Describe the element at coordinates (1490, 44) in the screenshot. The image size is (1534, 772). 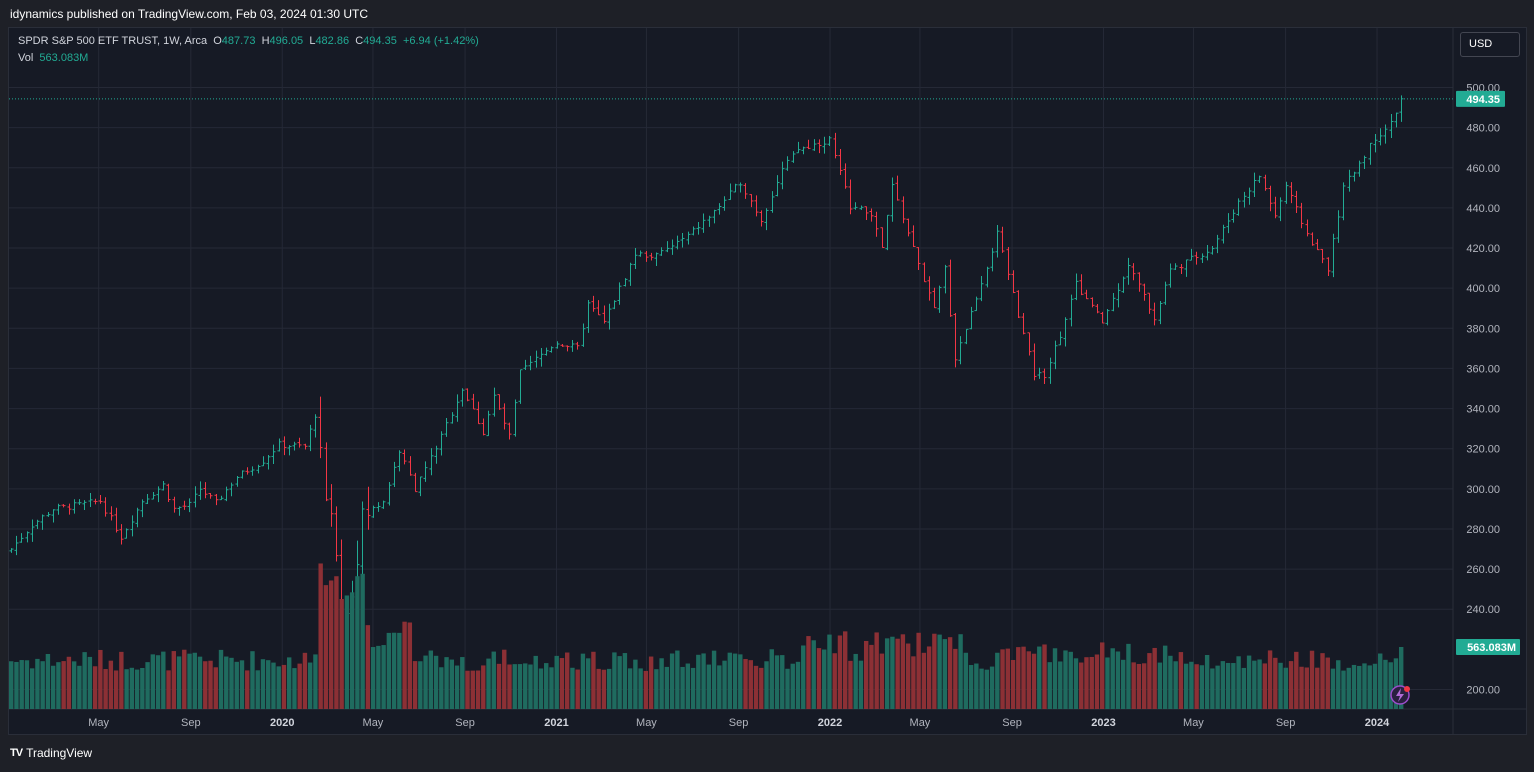
I see `currency-button: USD` at that location.